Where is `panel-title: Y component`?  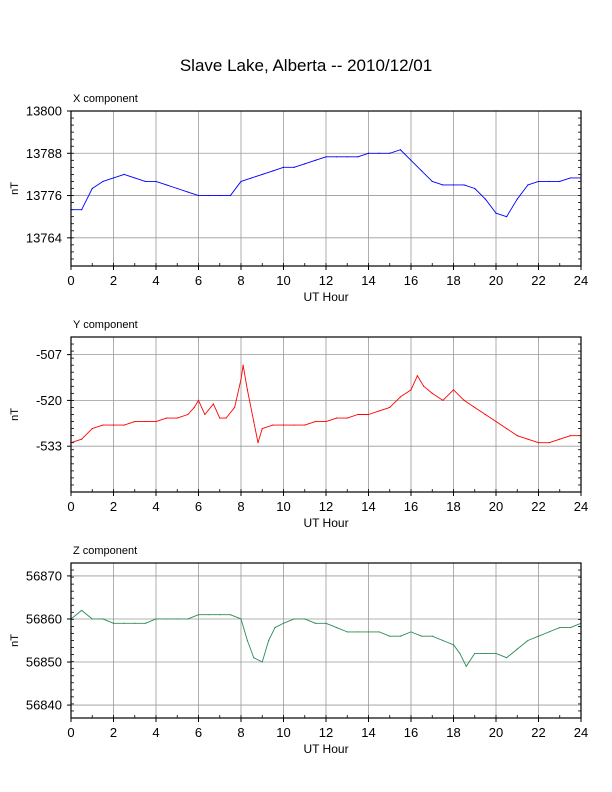
panel-title: Y component is located at coordinates (105, 325).